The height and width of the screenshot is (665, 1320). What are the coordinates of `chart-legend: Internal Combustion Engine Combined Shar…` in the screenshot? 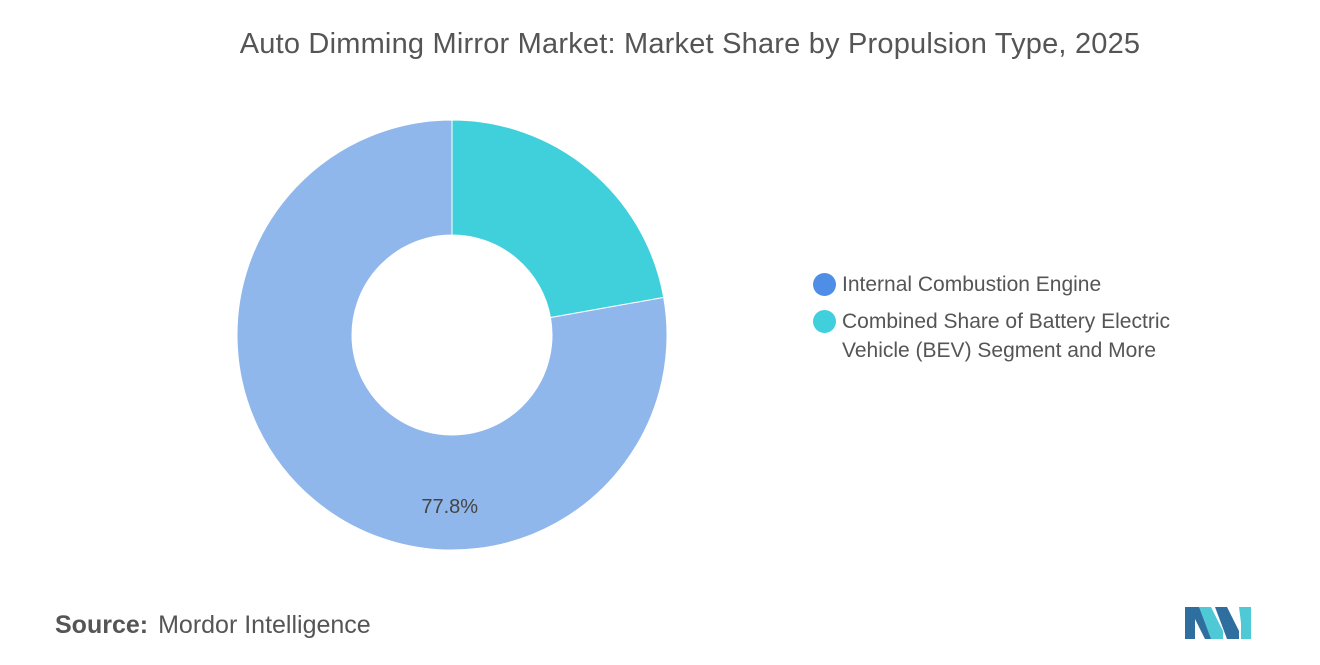 It's located at (1023, 321).